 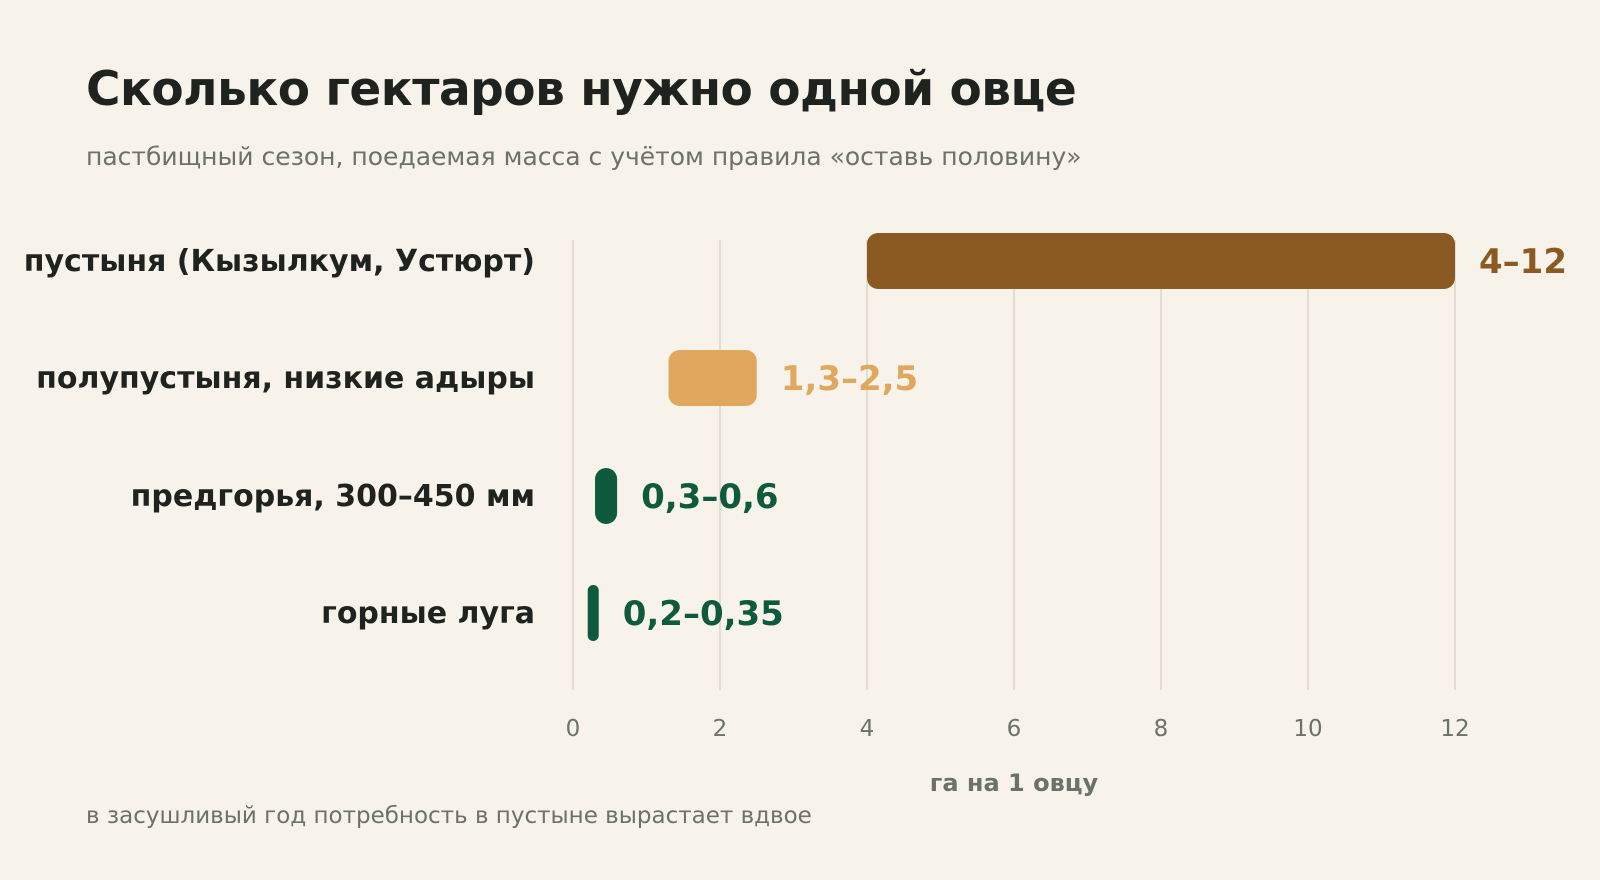 What do you see at coordinates (285, 378) in the screenshot?
I see `category-label: полупустыня, низкие адыры` at bounding box center [285, 378].